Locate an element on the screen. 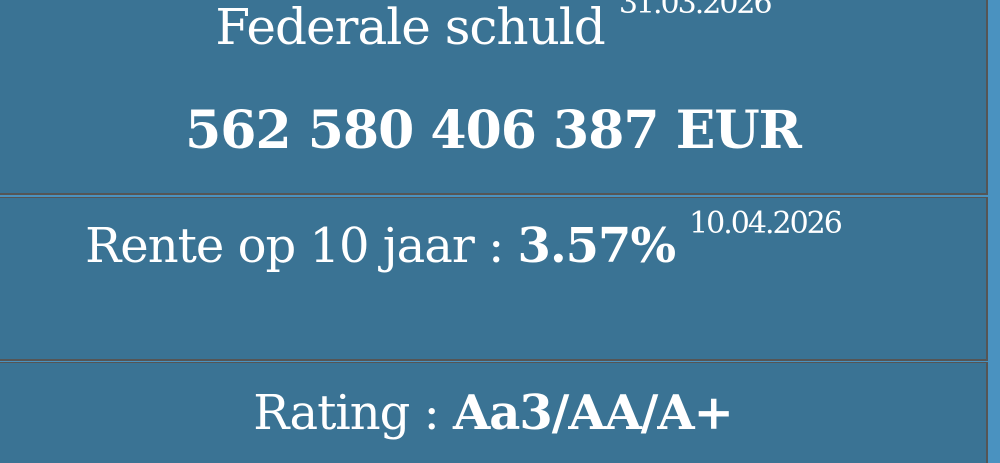  debt-label: Federale schuld is located at coordinates (410, 28).